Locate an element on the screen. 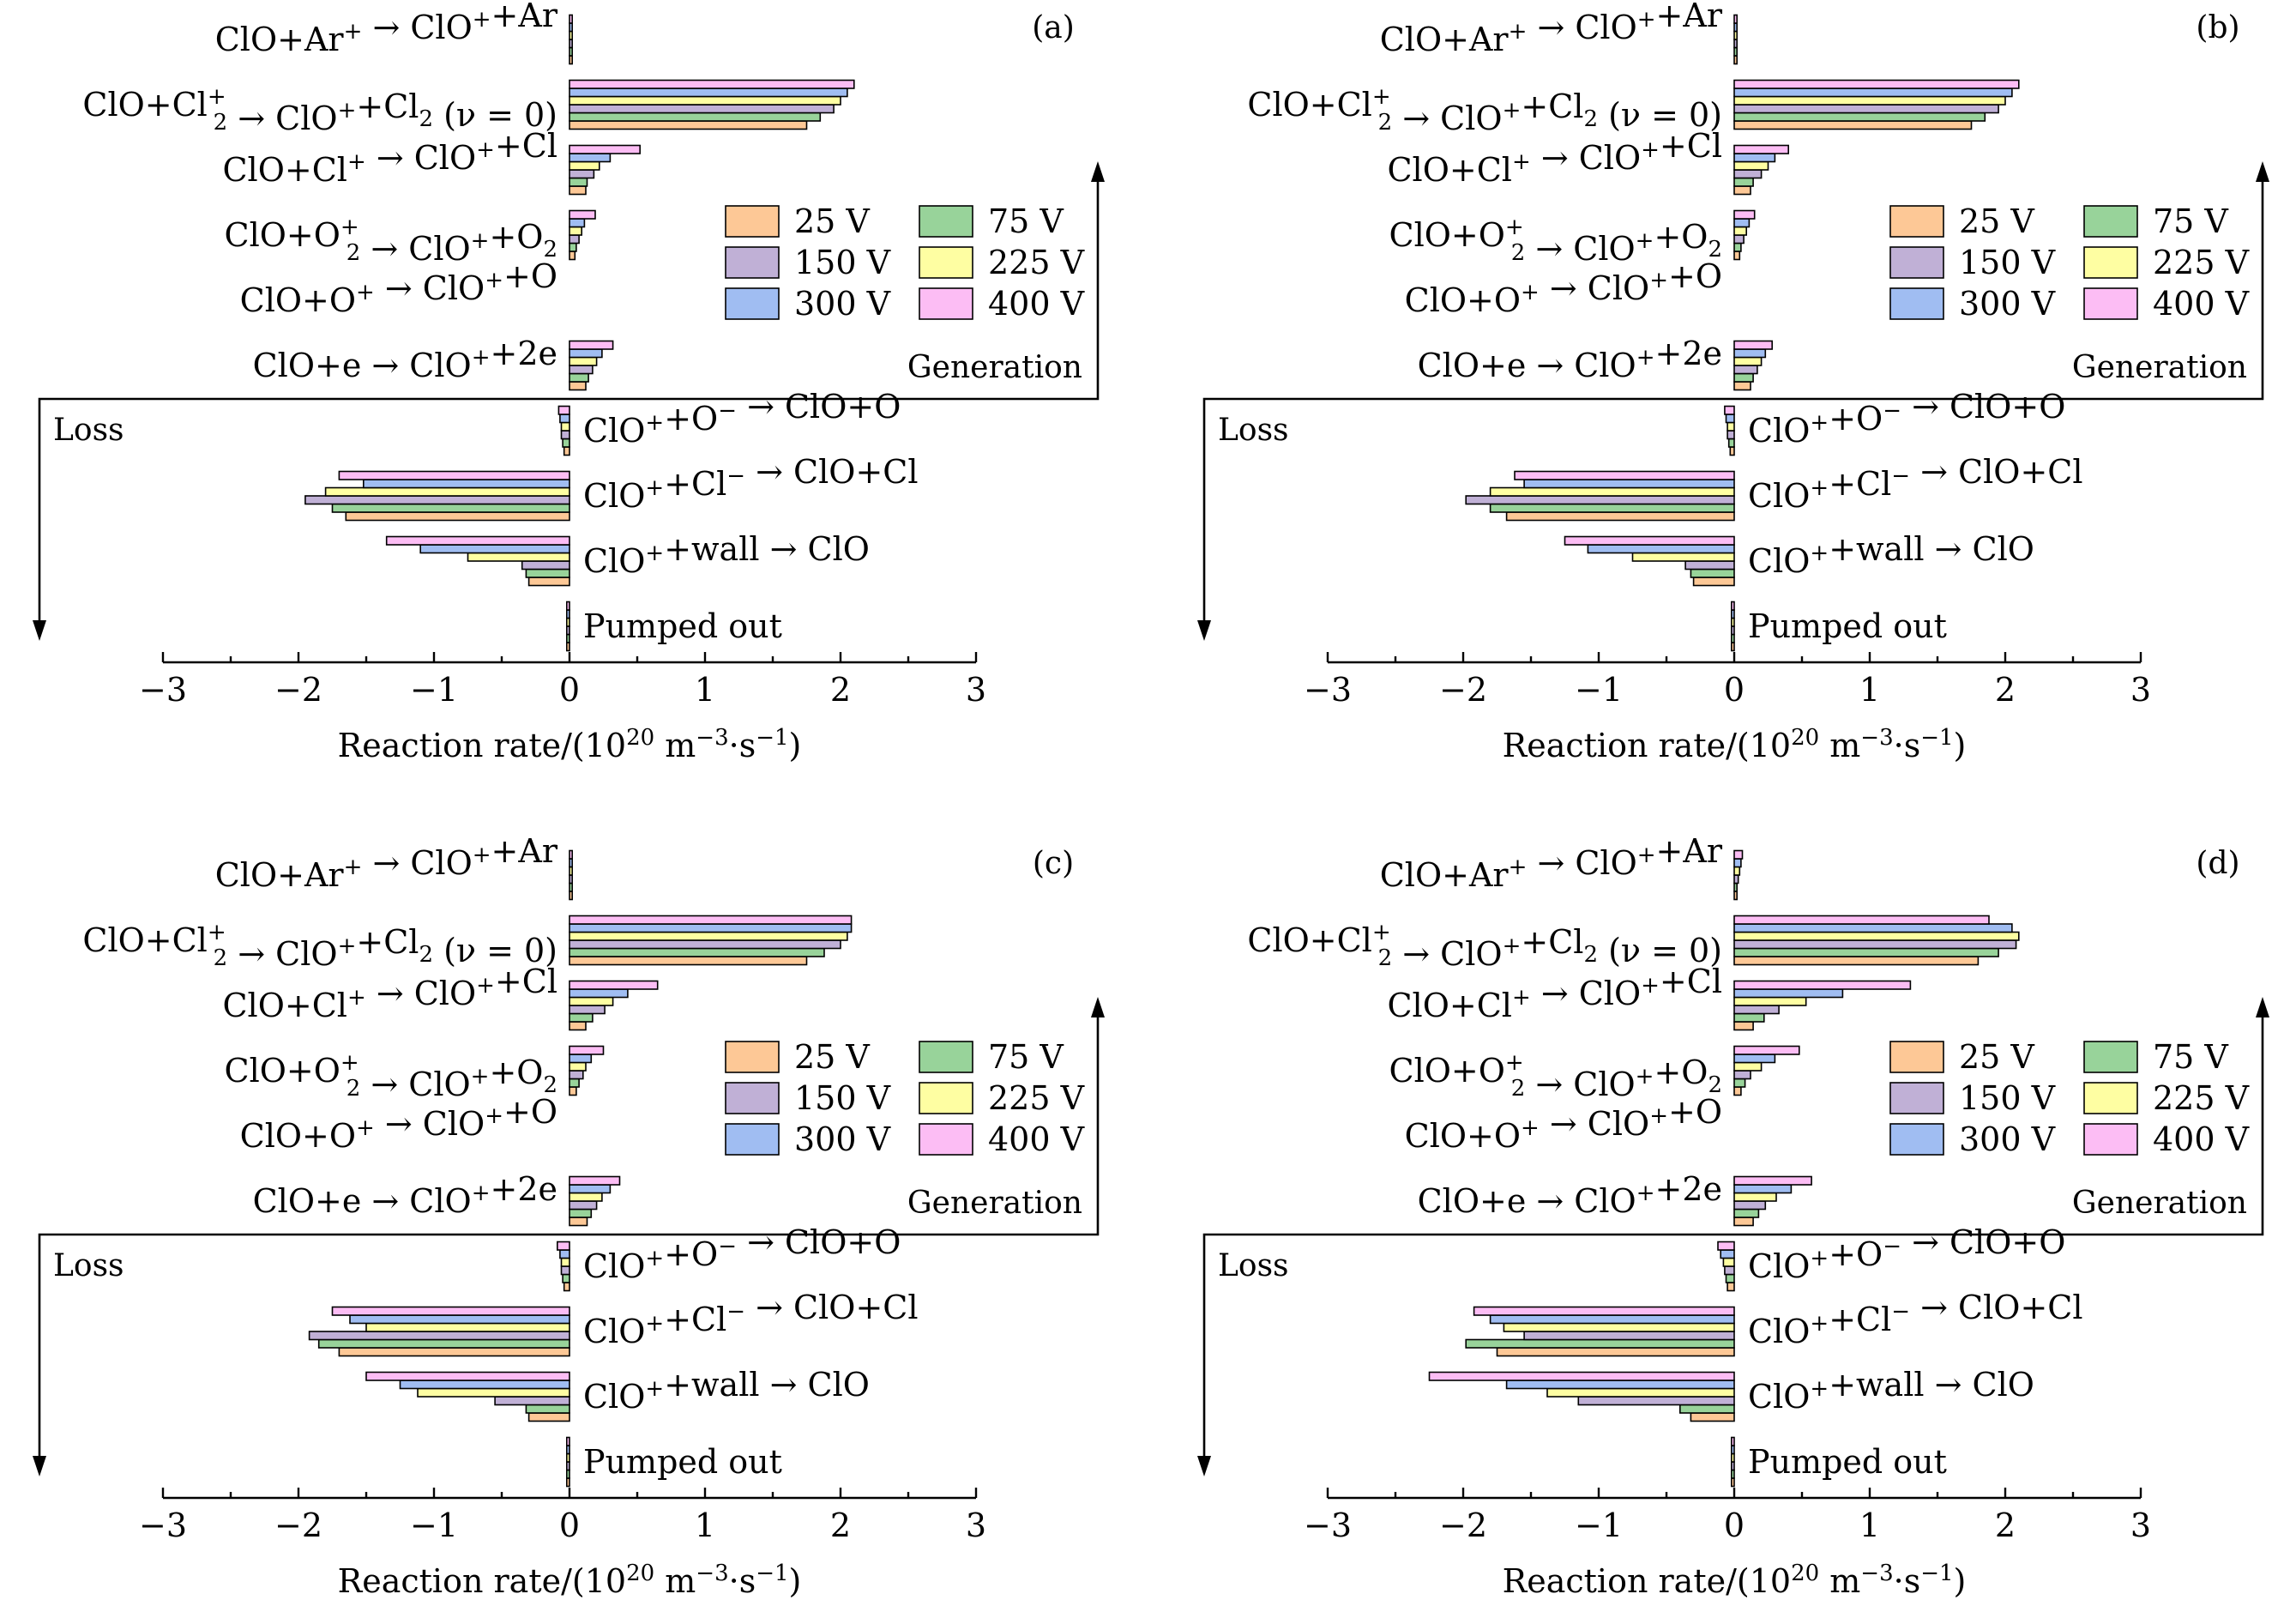  bar-a-8-75V is located at coordinates (547, 573).